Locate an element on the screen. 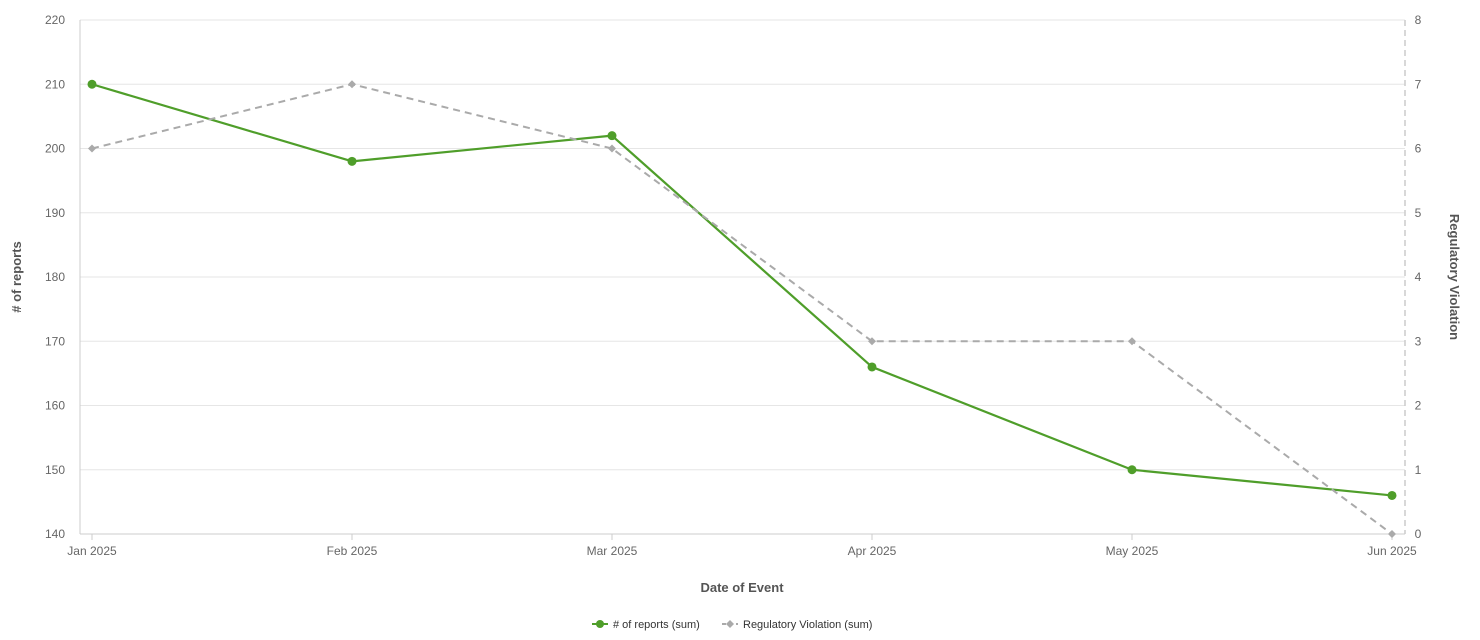 The height and width of the screenshot is (640, 1480). y-left-tick-label: 140 is located at coordinates (55, 534).